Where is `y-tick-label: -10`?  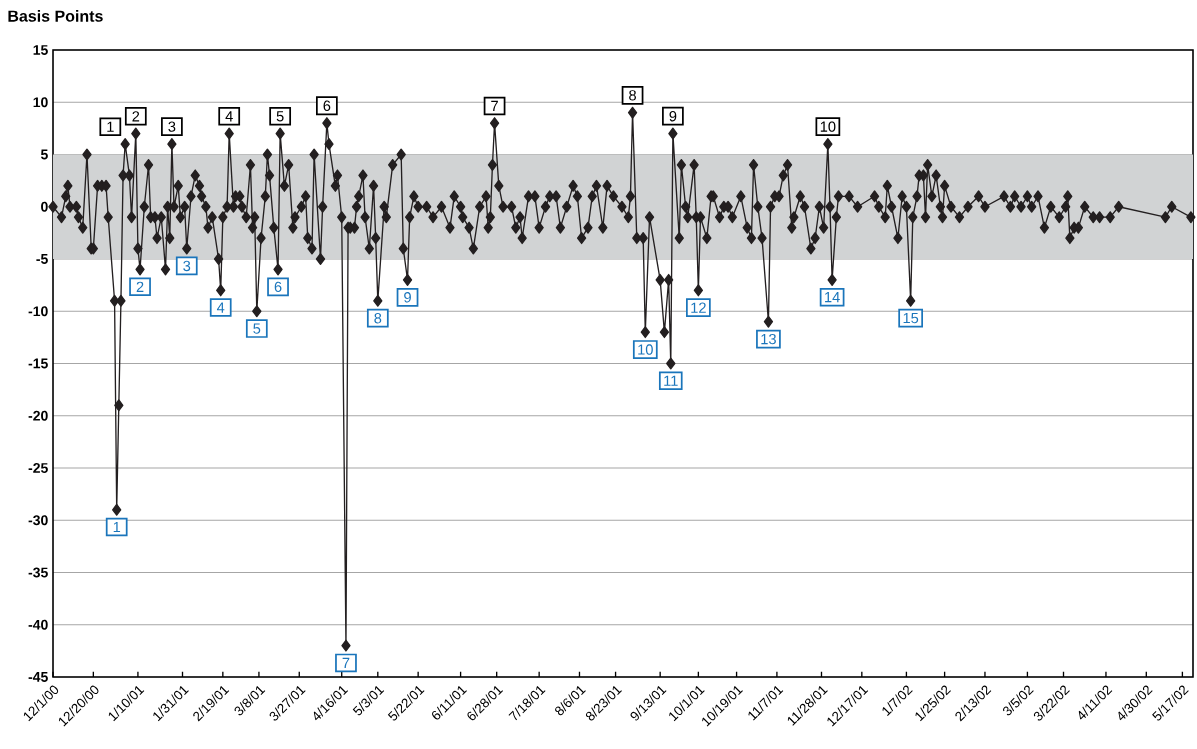
y-tick-label: -10 is located at coordinates (38, 311).